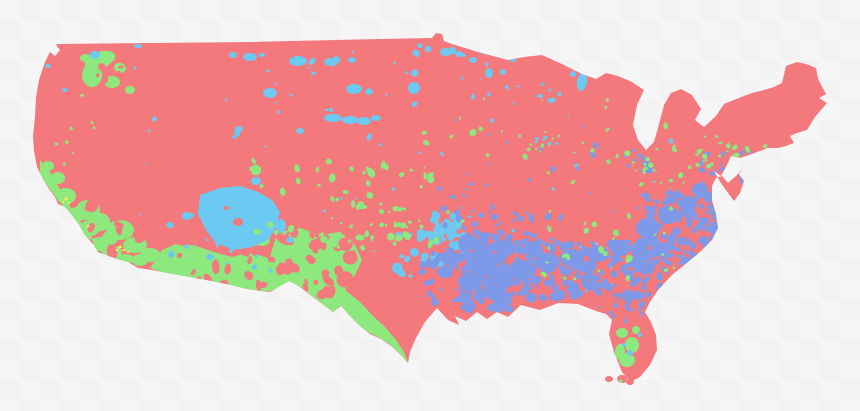 This screenshot has width=860, height=411. What do you see at coordinates (723, 102) in the screenshot?
I see `sky-lake-champlain` at bounding box center [723, 102].